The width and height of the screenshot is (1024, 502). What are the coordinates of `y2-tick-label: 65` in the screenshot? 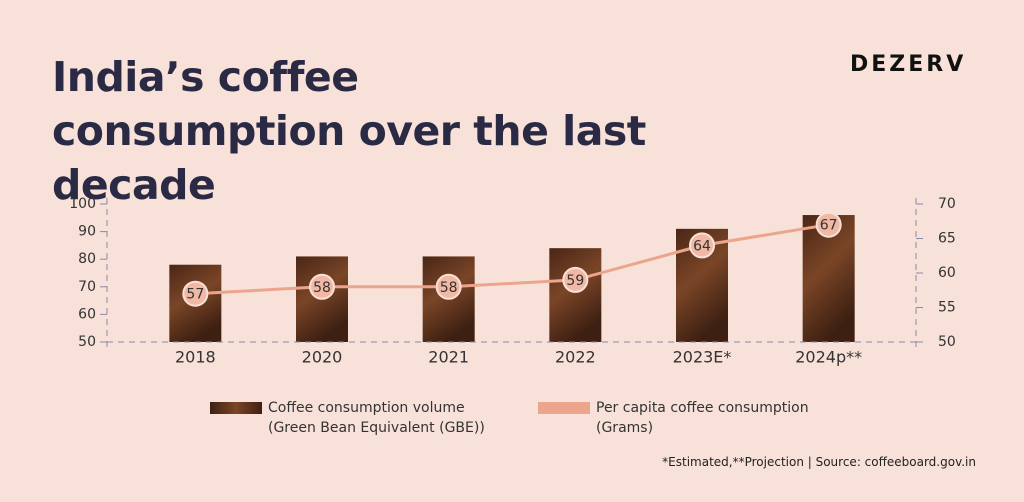 It's located at (947, 239).